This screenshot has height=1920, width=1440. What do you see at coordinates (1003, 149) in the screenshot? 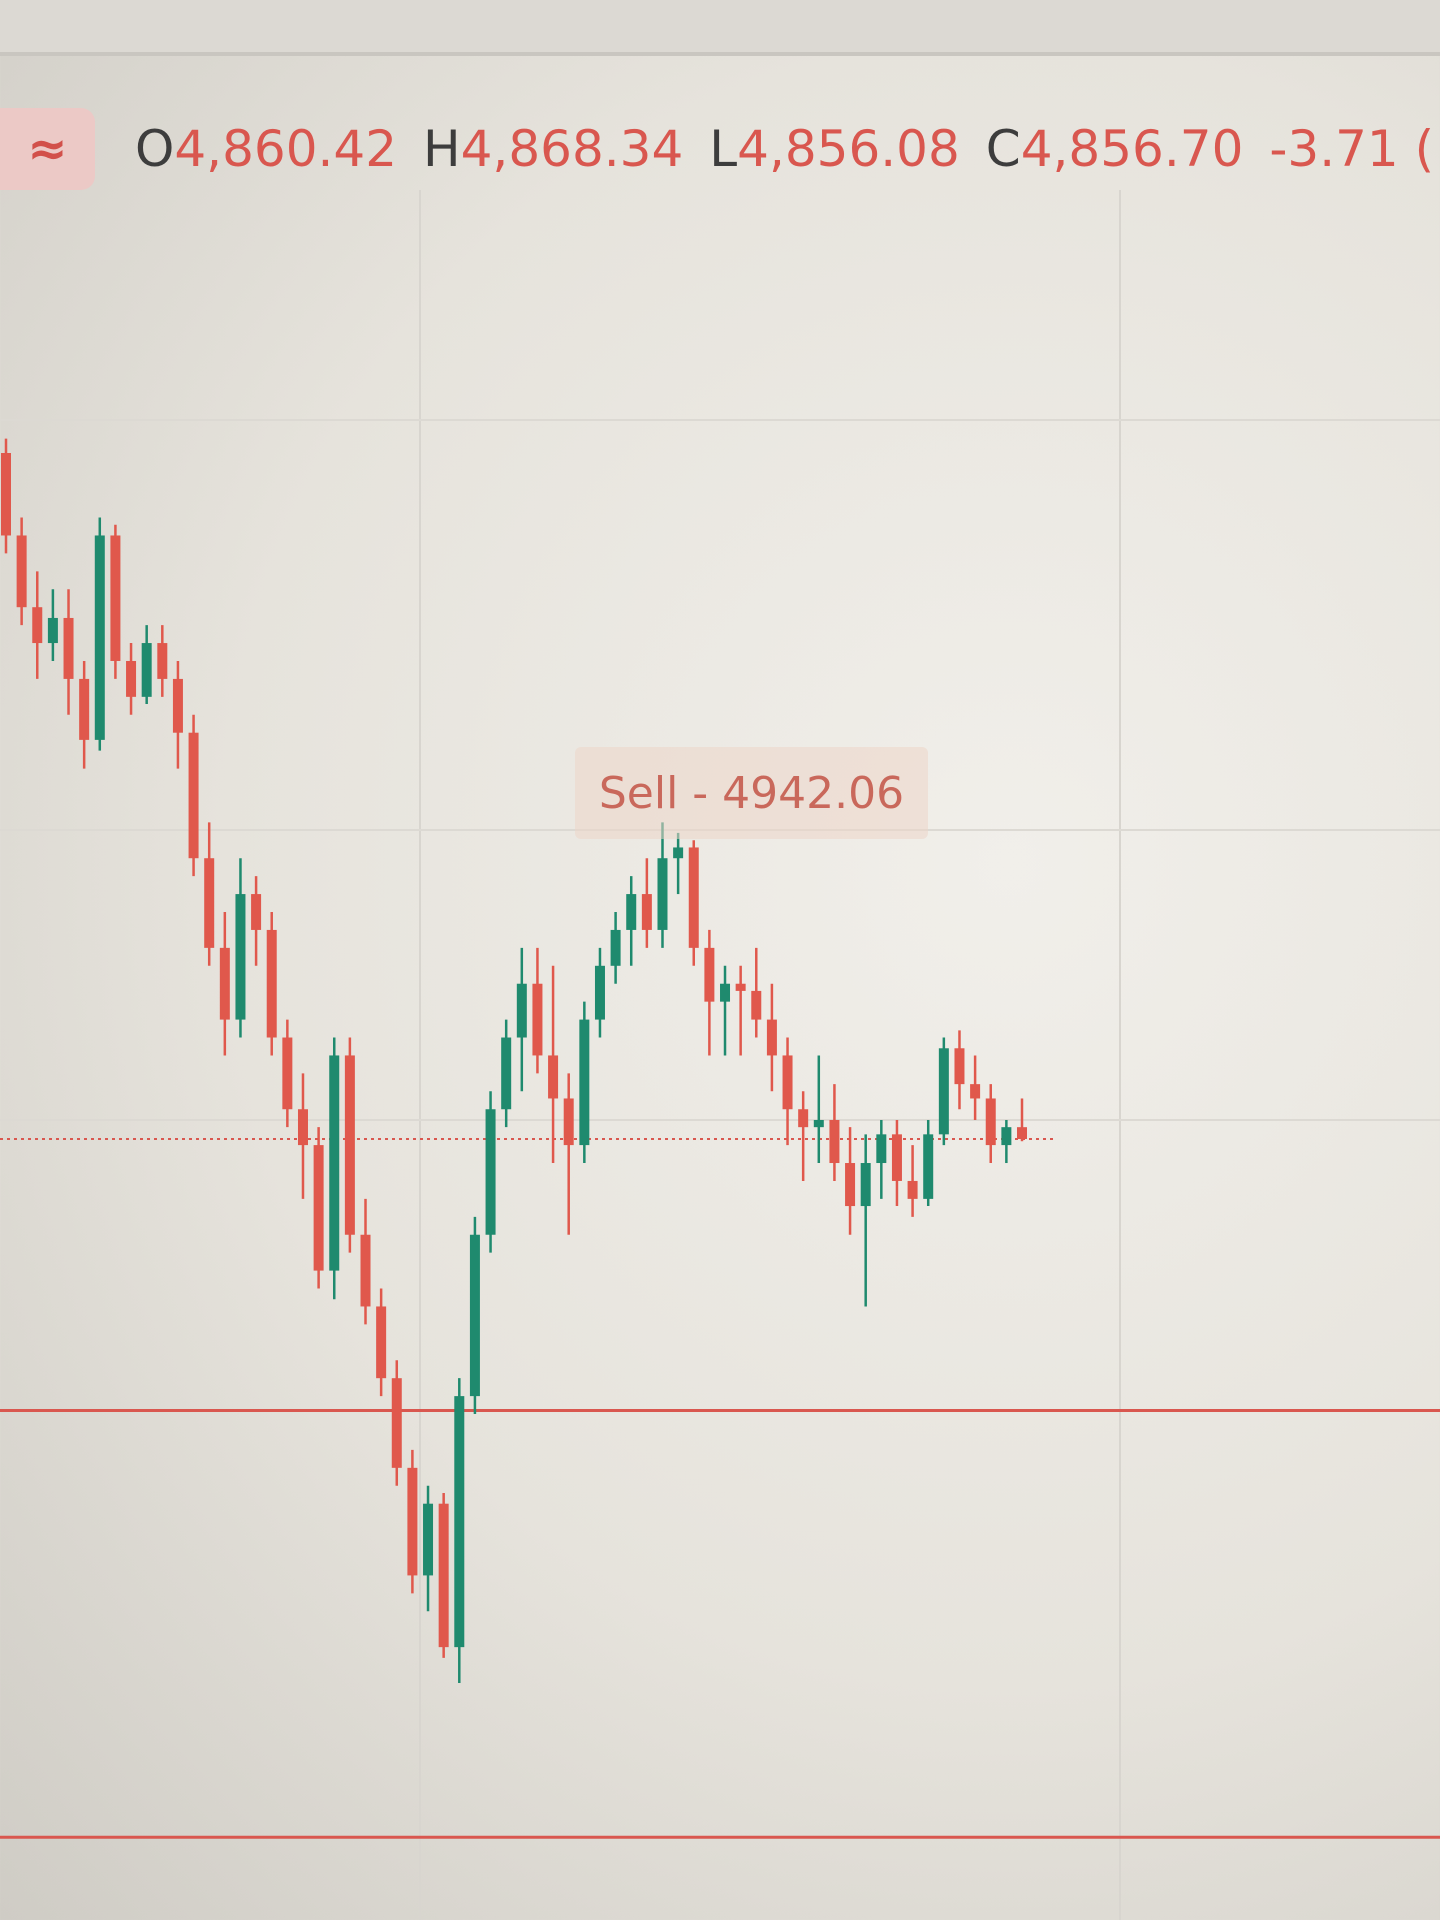
I see `close-key: C` at bounding box center [1003, 149].